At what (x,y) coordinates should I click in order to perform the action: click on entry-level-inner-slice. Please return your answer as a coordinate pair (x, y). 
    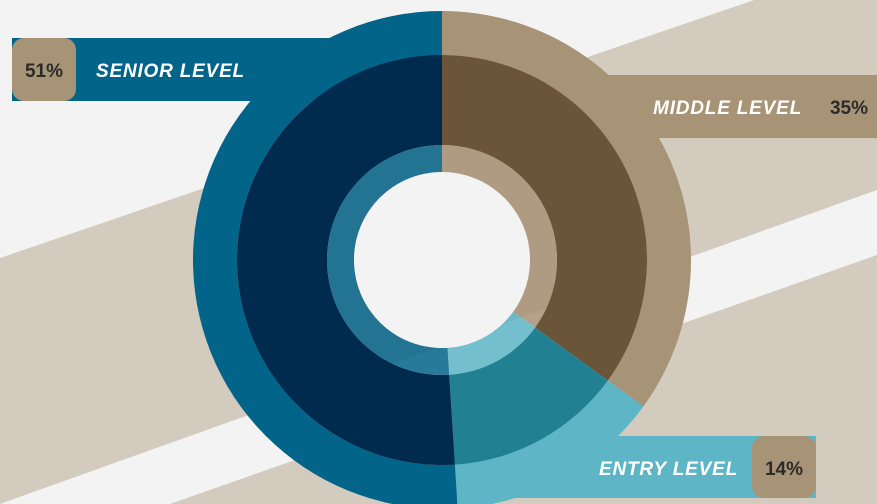
    Looking at the image, I should click on (528, 396).